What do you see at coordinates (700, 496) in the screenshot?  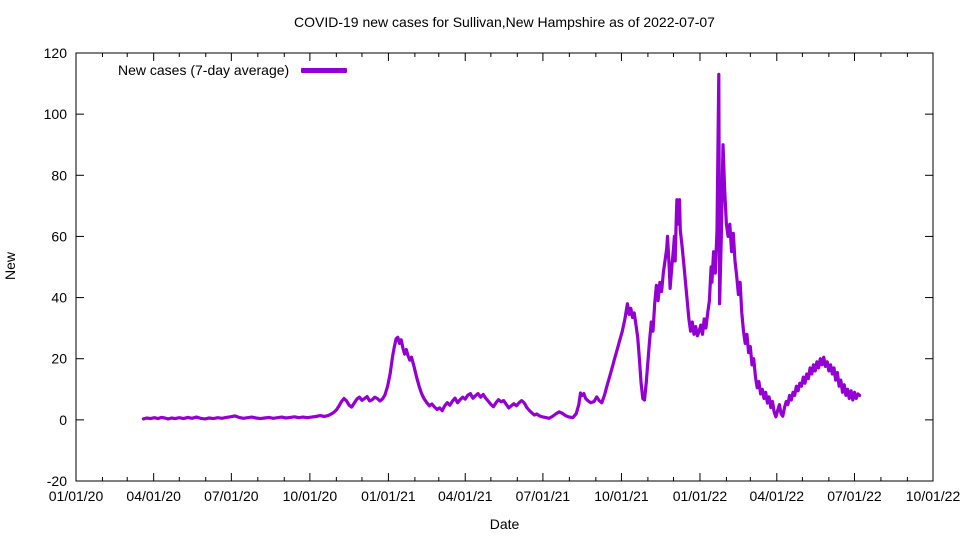 I see `x-tick-label: 01/01/22` at bounding box center [700, 496].